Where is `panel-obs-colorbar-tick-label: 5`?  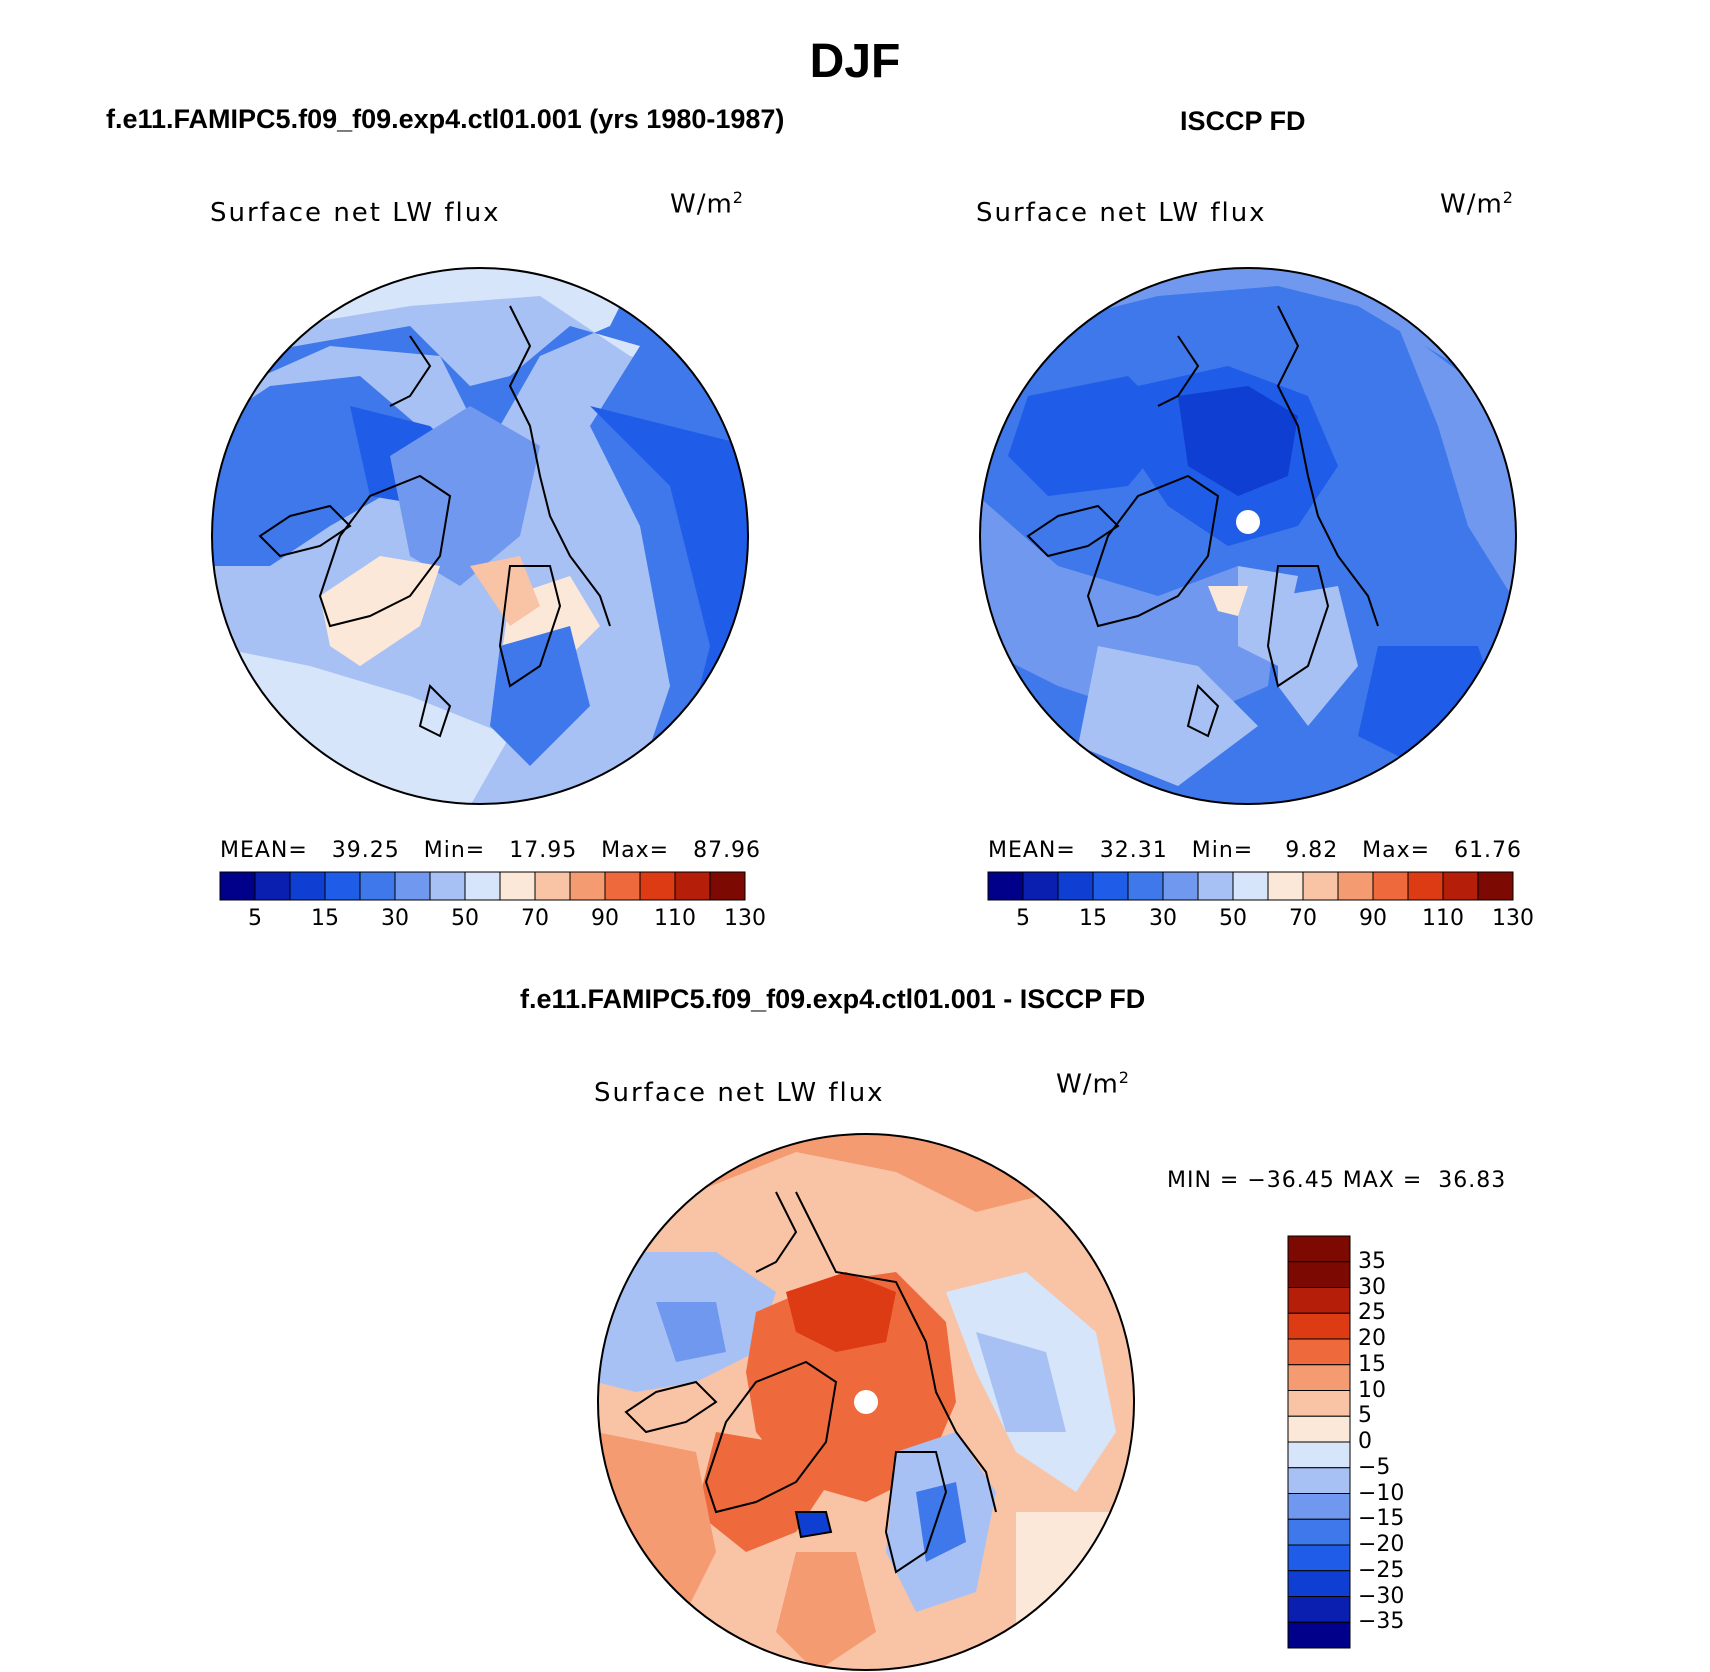 panel-obs-colorbar-tick-label: 5 is located at coordinates (1023, 918).